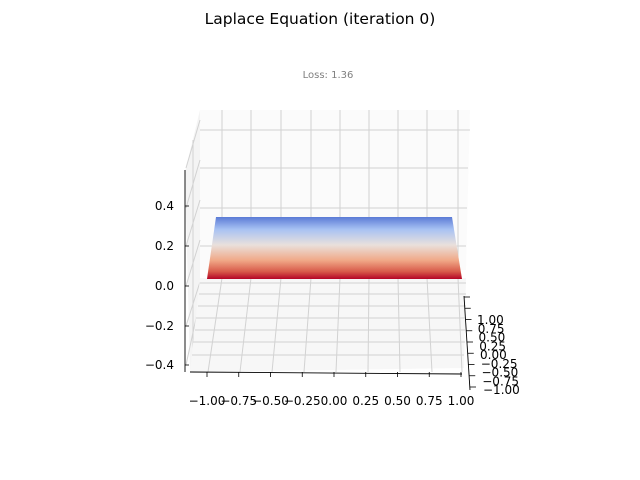 The image size is (640, 480). I want to click on chart-title: Laplace Equation (iteration 0), so click(320, 19).